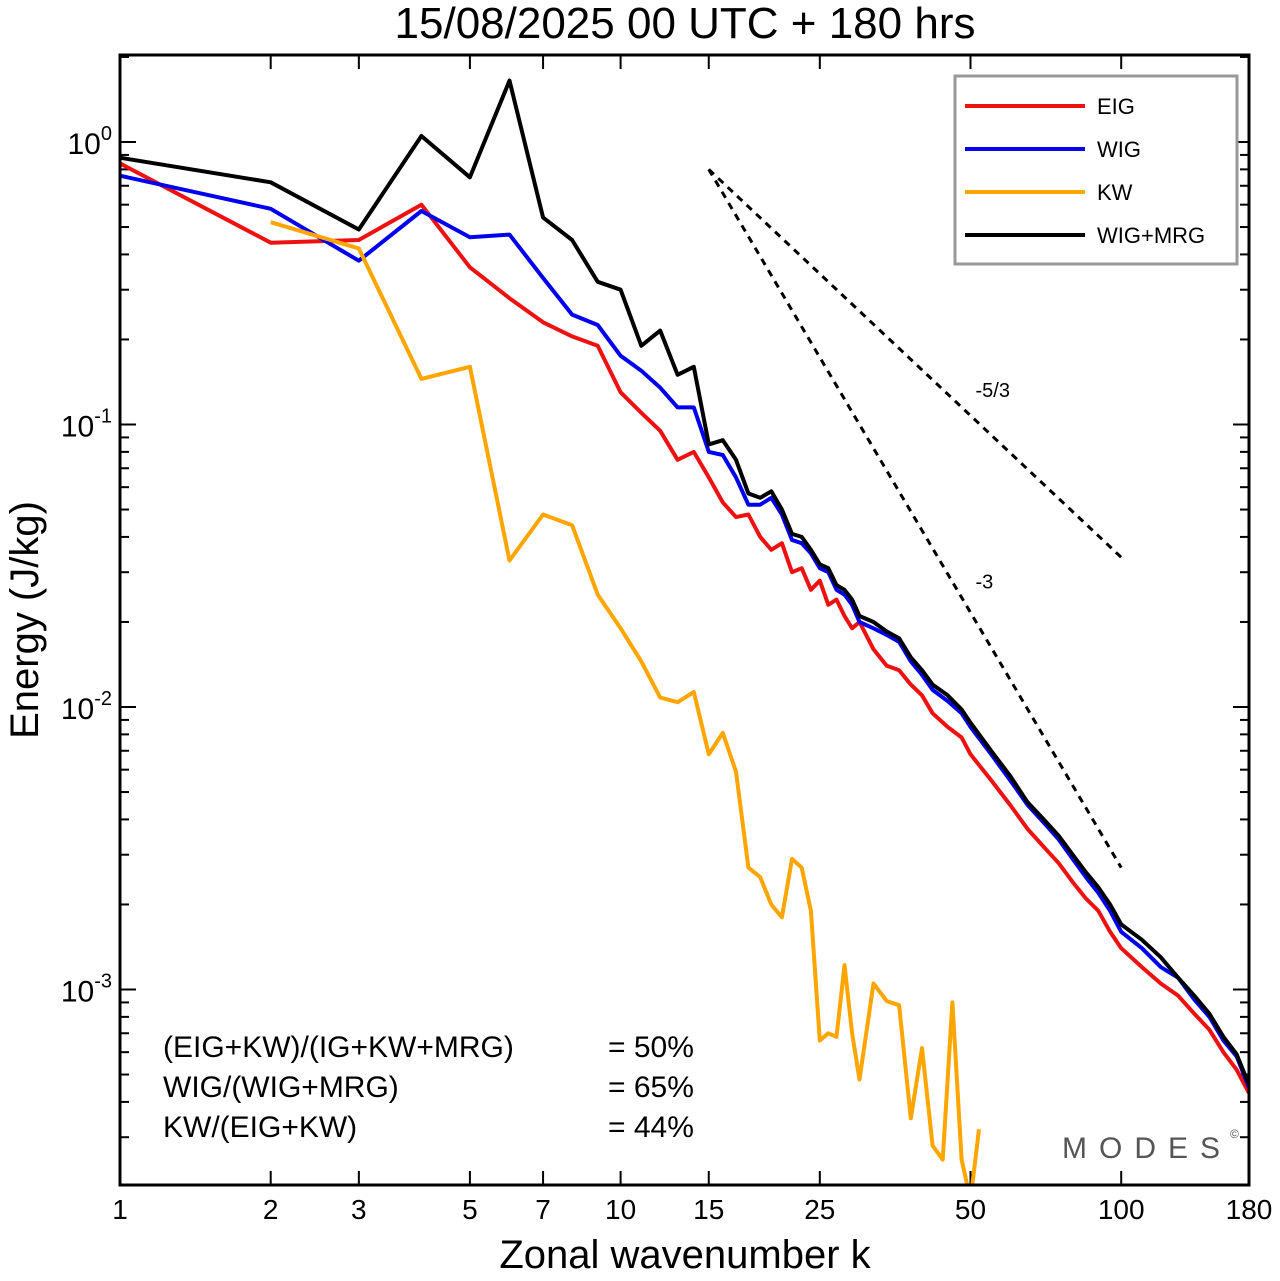 Image resolution: width=1280 pixels, height=1281 pixels. What do you see at coordinates (1116, 106) in the screenshot?
I see `legend-label: EIG` at bounding box center [1116, 106].